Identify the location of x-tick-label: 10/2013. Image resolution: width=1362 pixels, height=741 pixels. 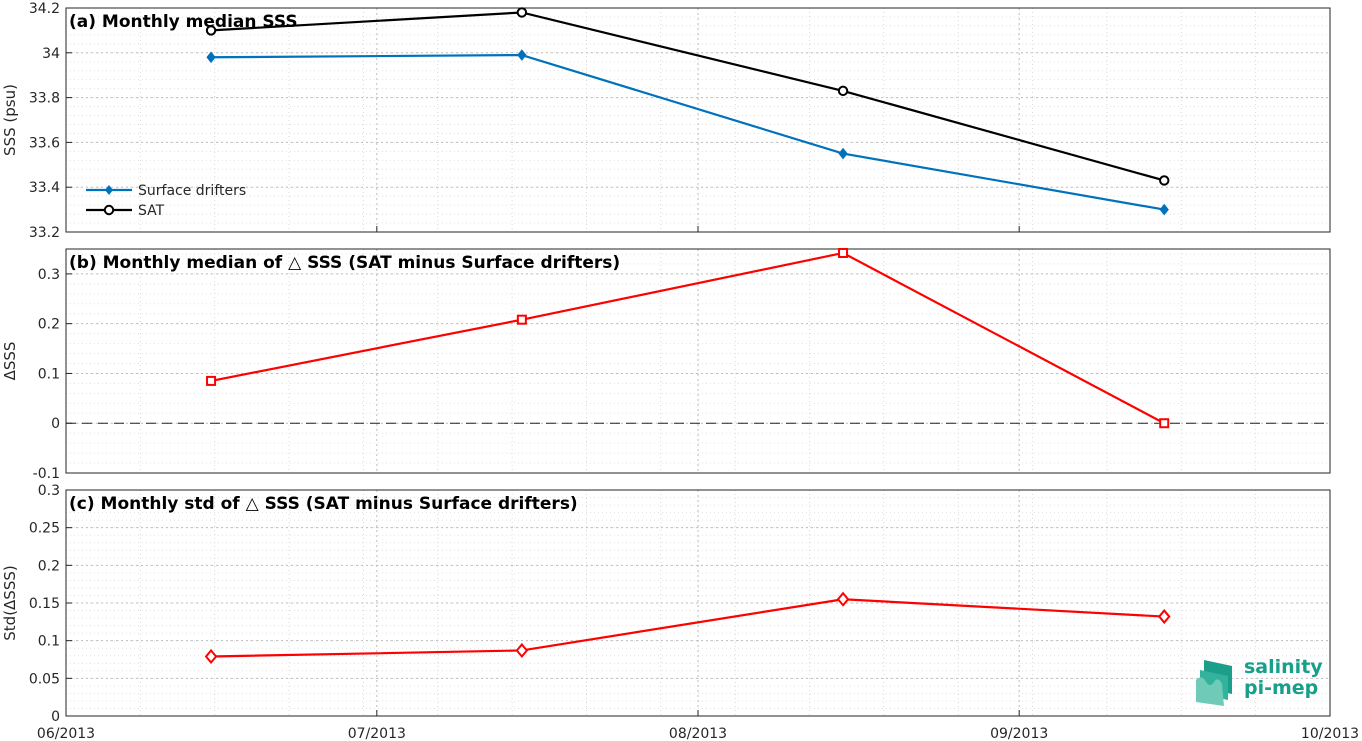
(1330, 733).